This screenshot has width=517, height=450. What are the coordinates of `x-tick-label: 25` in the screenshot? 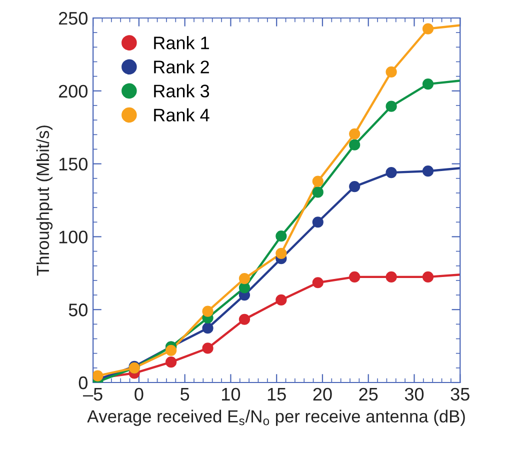 It's located at (368, 394).